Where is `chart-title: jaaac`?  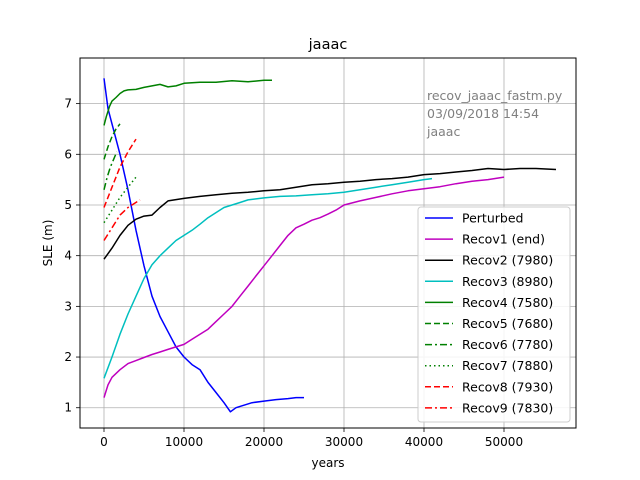 chart-title: jaaac is located at coordinates (328, 45).